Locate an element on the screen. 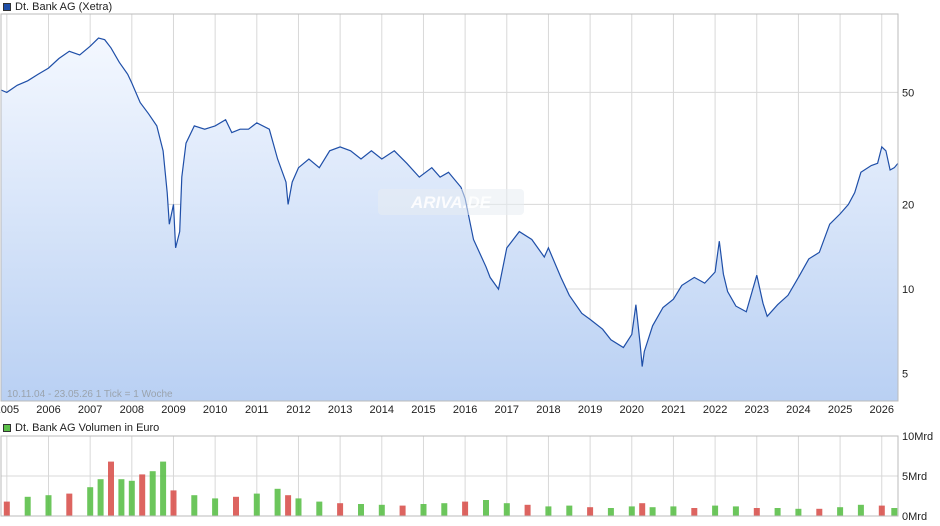 This screenshot has width=940, height=526. x-tick-label: 2018 is located at coordinates (548, 410).